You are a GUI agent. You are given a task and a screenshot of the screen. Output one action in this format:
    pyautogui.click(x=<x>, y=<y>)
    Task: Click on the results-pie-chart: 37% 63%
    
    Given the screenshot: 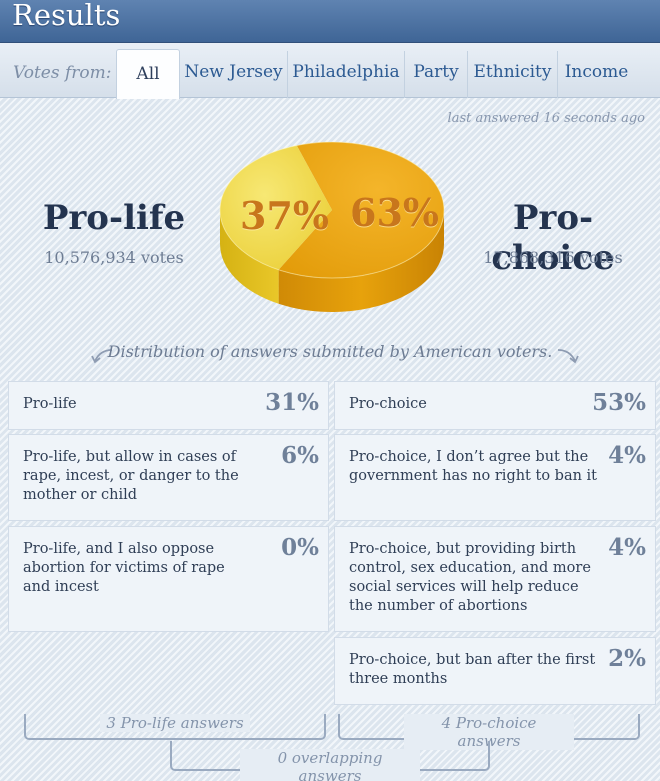 What is the action you would take?
    pyautogui.click(x=332, y=228)
    